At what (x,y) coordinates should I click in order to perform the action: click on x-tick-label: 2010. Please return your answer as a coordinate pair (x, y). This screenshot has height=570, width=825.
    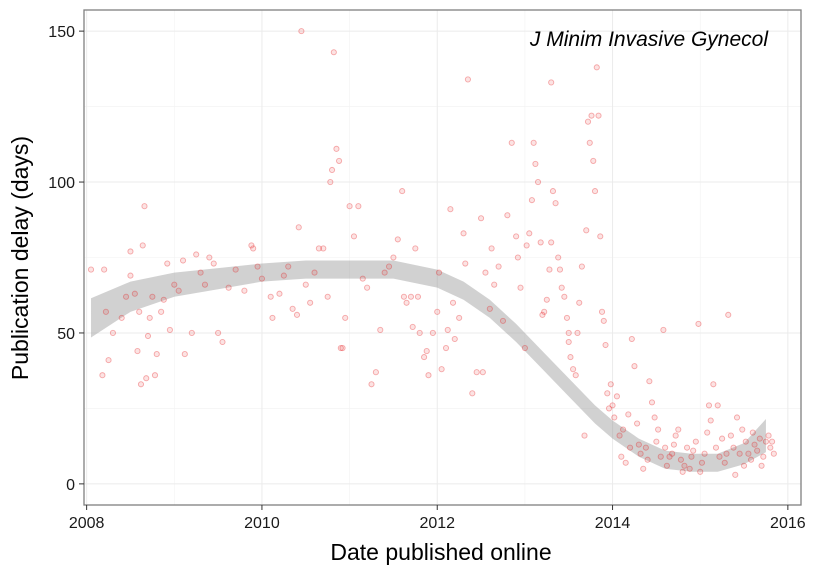
    Looking at the image, I should click on (262, 523).